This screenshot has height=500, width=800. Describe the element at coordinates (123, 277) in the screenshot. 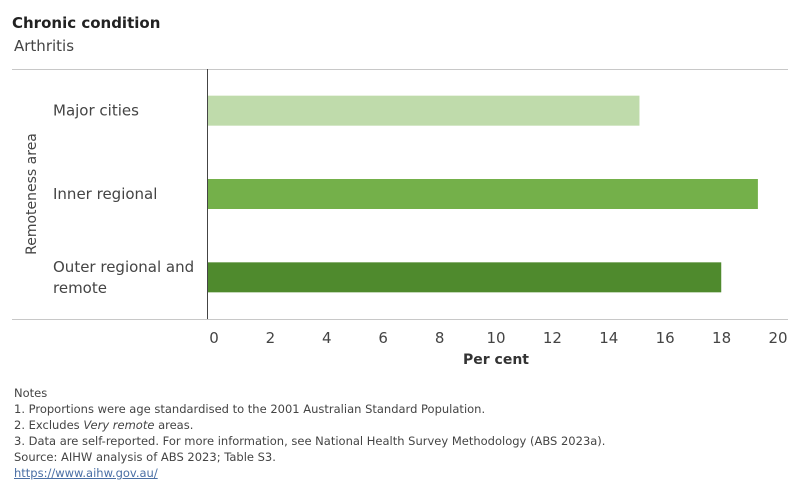

I see `category-label-2: Outer regional and remote` at that location.